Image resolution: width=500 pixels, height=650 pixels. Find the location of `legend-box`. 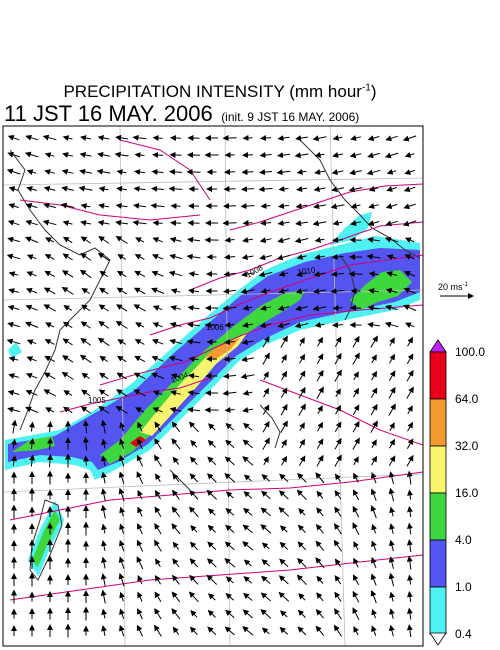

legend-box is located at coordinates (438, 422).